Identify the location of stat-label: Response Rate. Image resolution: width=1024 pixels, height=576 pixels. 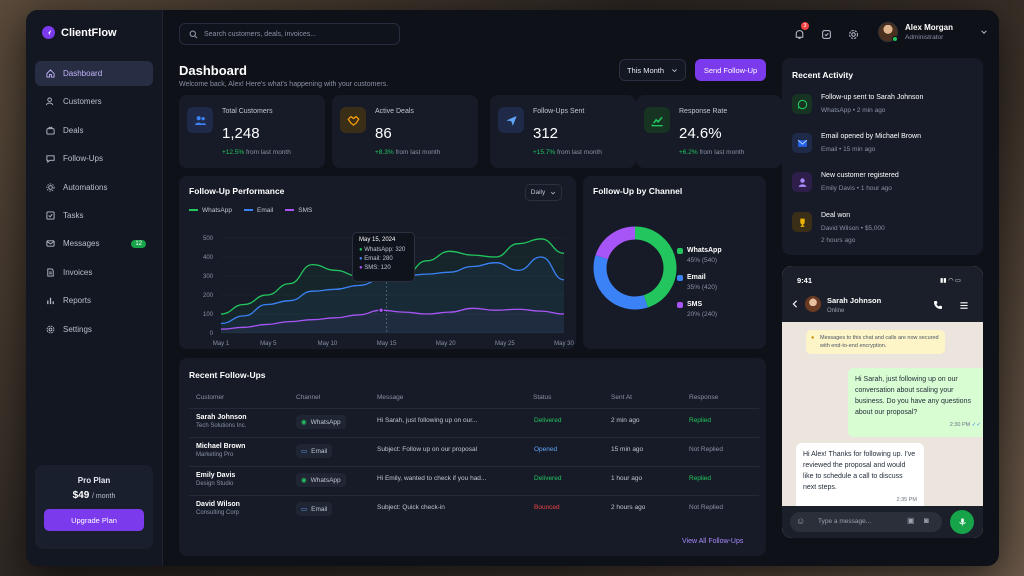
(703, 111).